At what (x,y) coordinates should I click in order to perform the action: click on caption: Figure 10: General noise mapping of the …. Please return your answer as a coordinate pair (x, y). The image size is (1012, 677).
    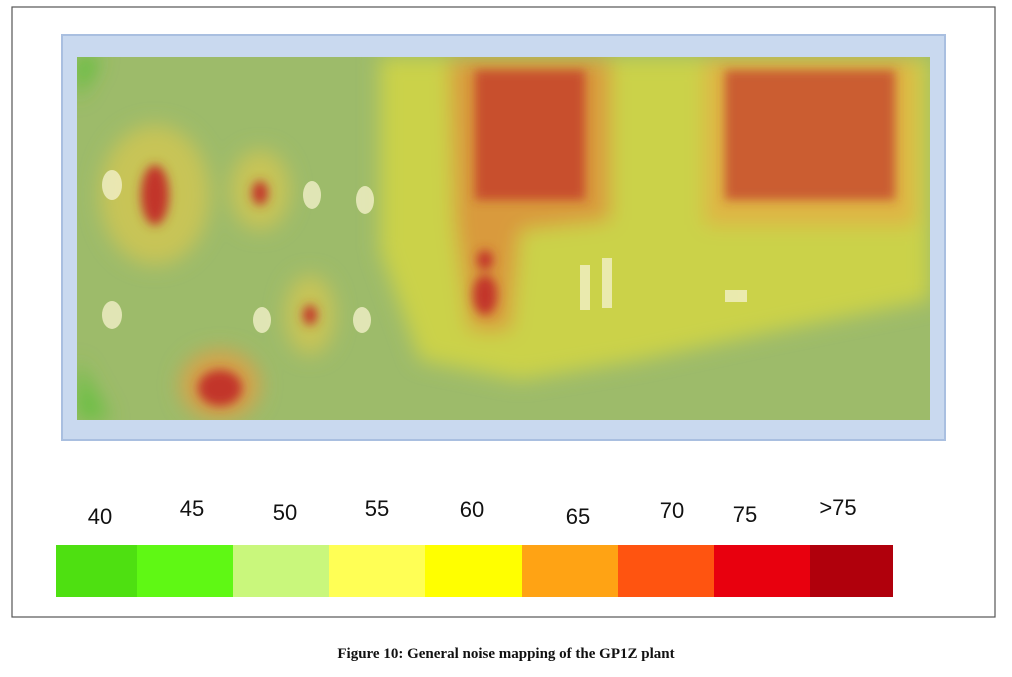
    Looking at the image, I should click on (506, 654).